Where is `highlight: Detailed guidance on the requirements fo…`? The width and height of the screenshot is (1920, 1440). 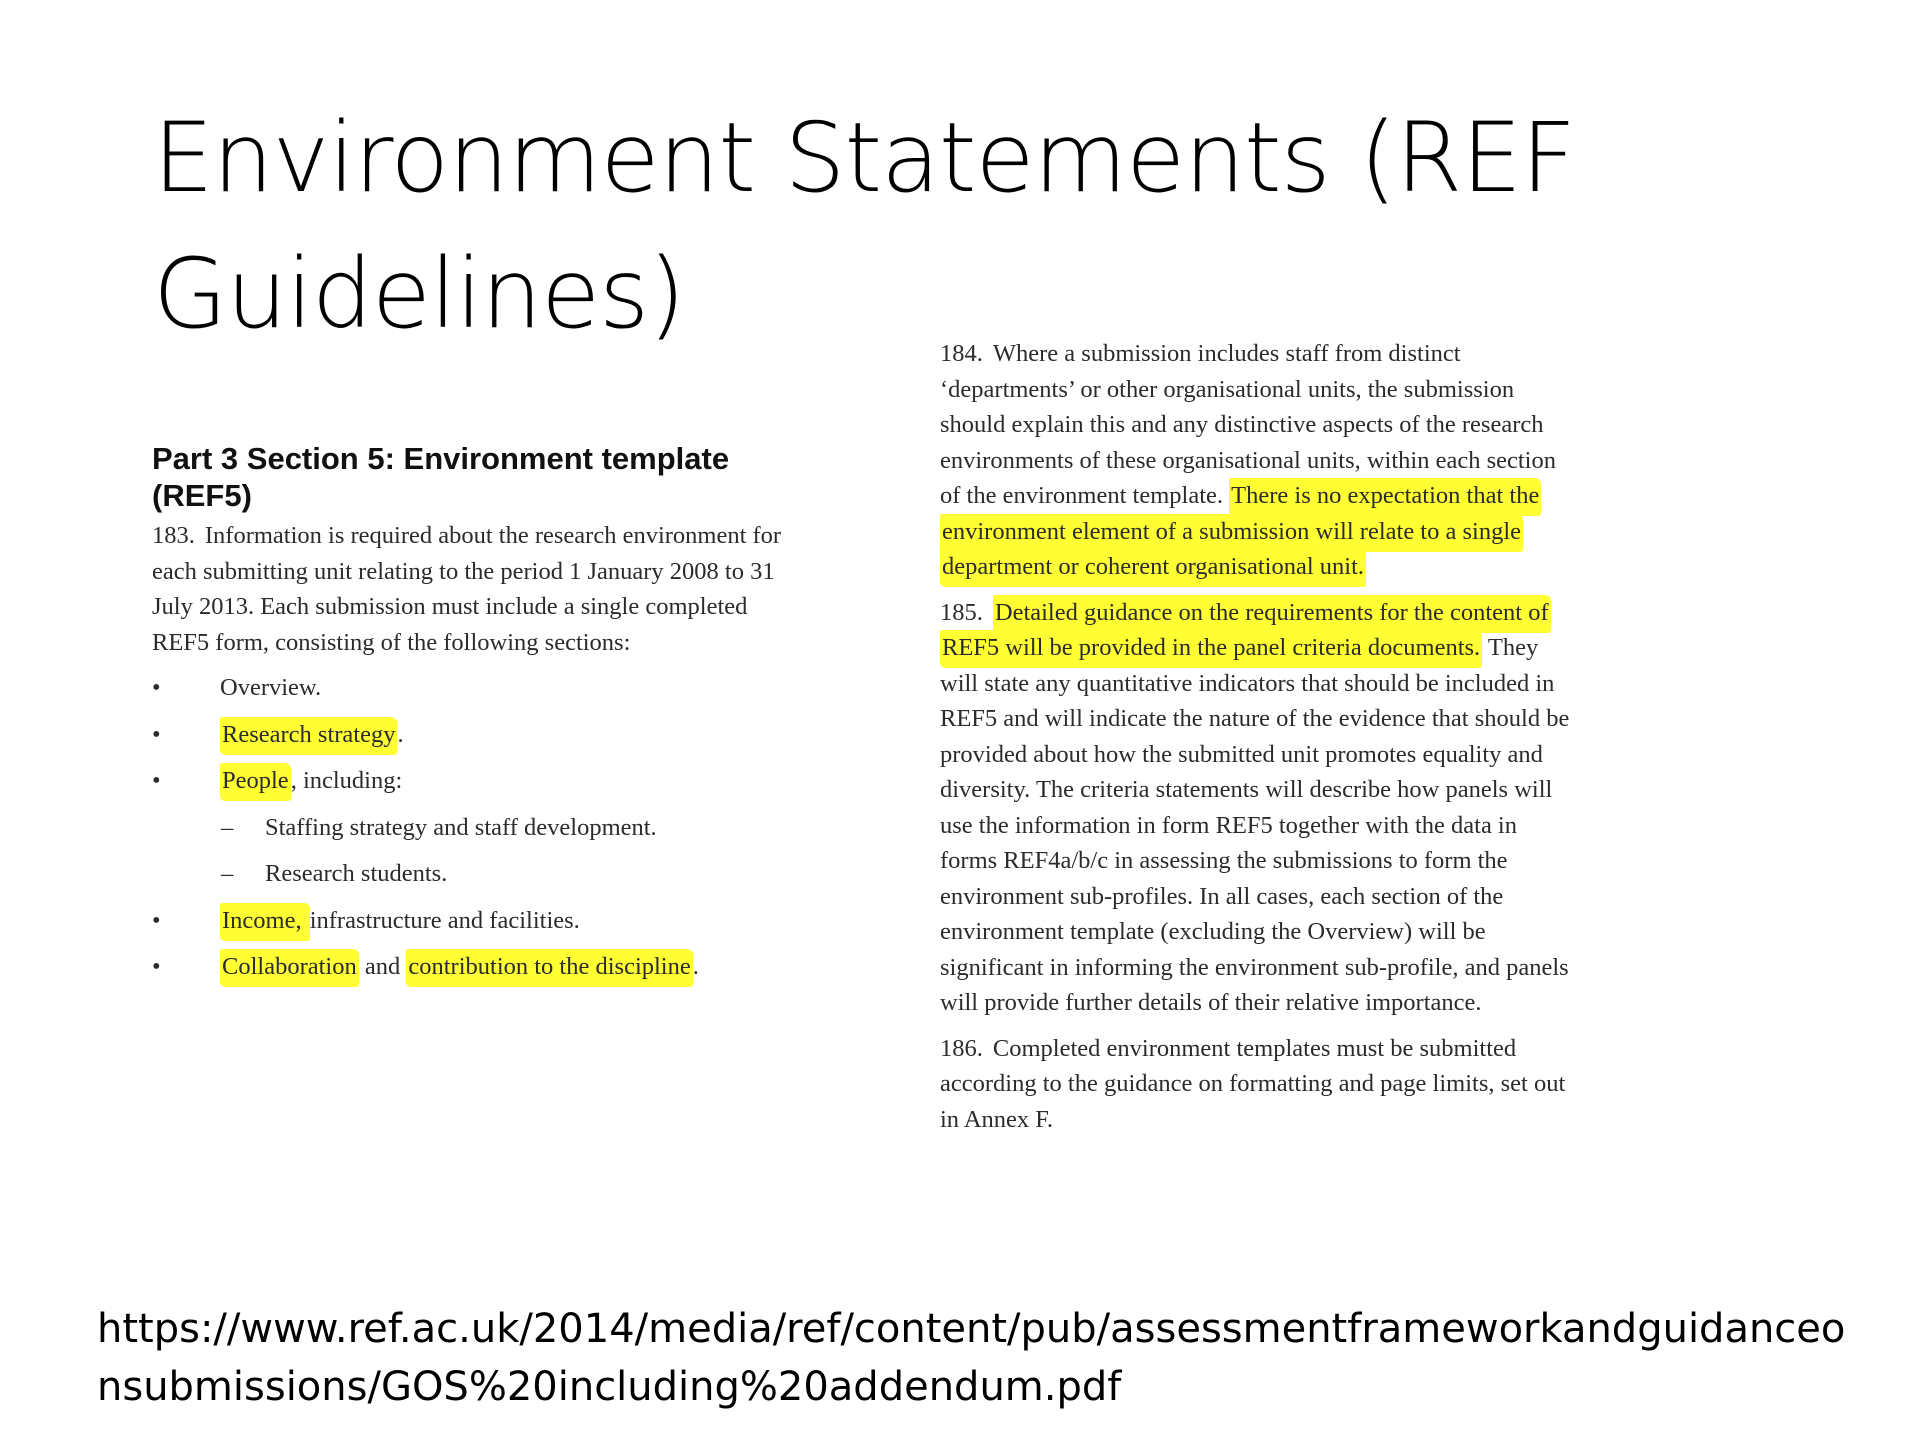 highlight: Detailed guidance on the requirements fo… is located at coordinates (1245, 631).